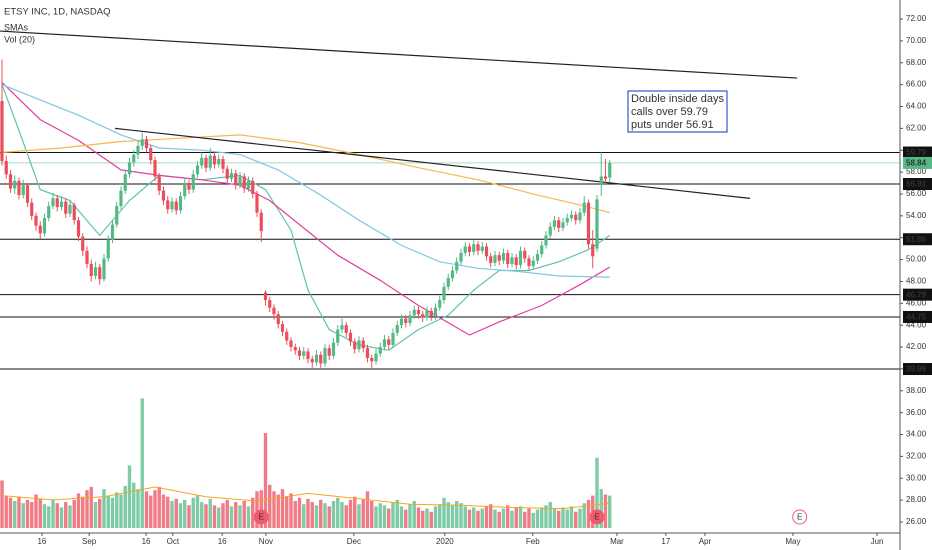 The width and height of the screenshot is (932, 550). Describe the element at coordinates (916, 171) in the screenshot. I see `y-tick-label: 58.00` at that location.